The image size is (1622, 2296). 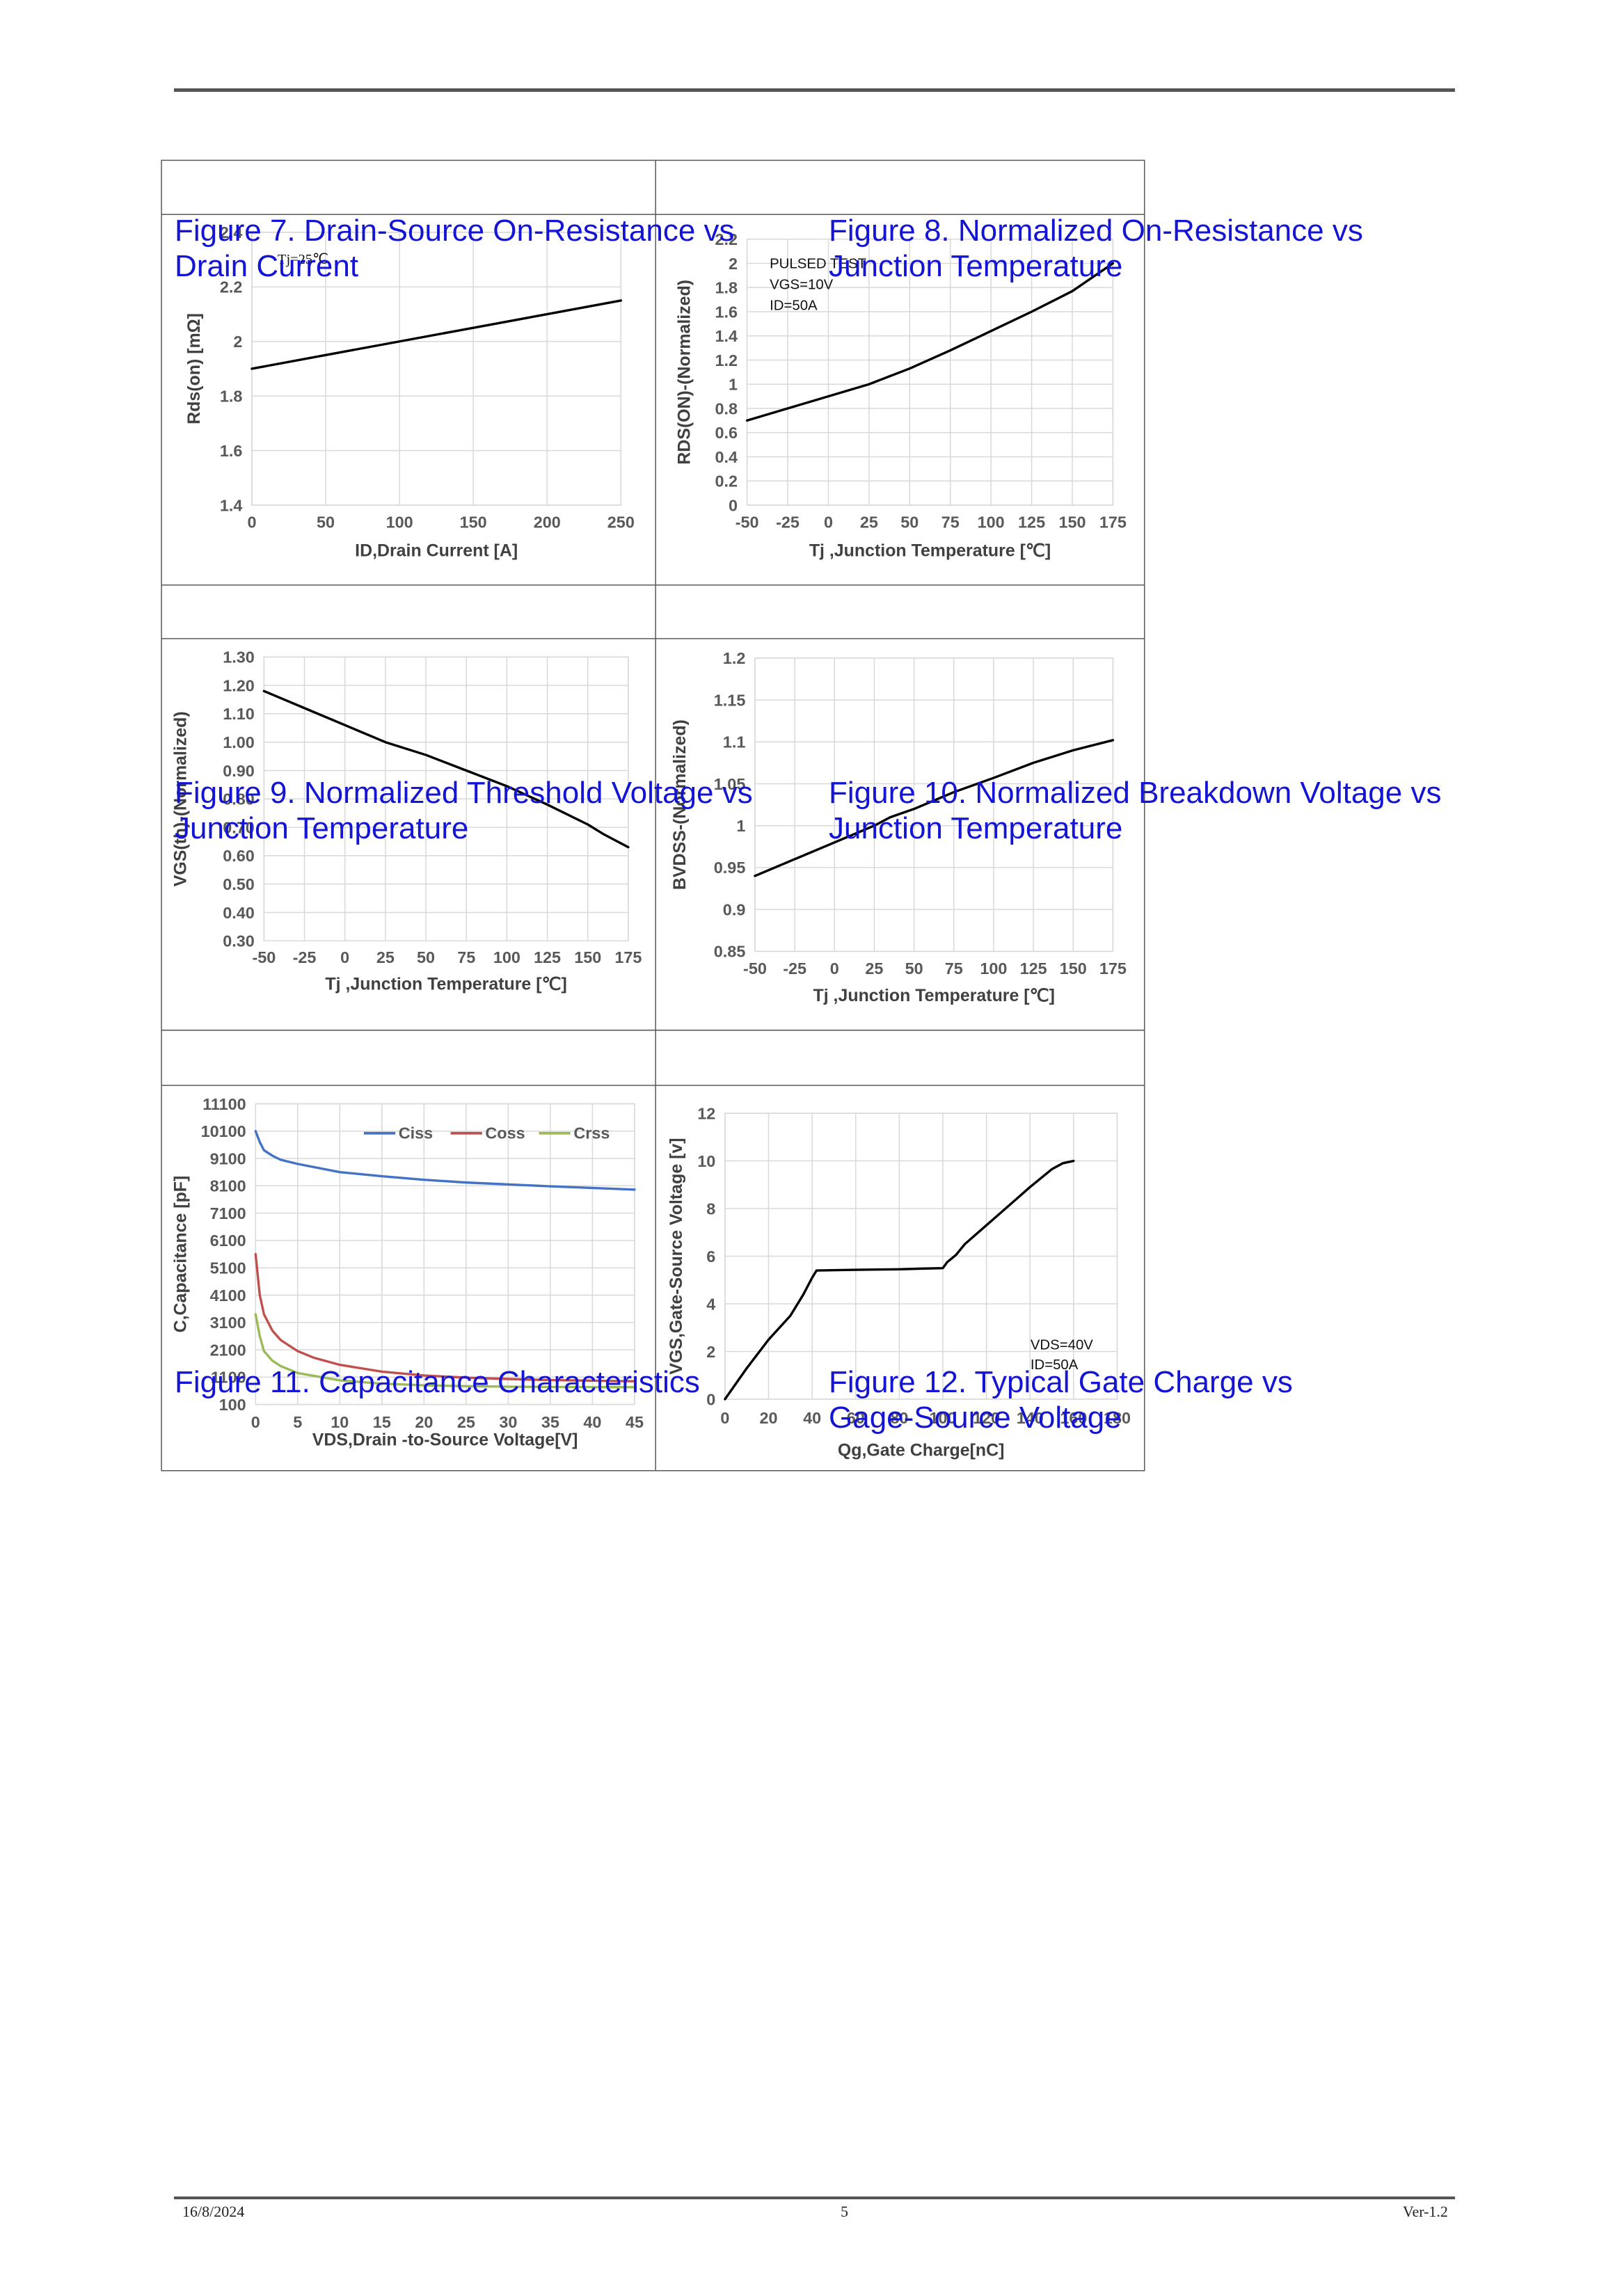 I want to click on y-tick-label: 0.90, so click(x=239, y=771).